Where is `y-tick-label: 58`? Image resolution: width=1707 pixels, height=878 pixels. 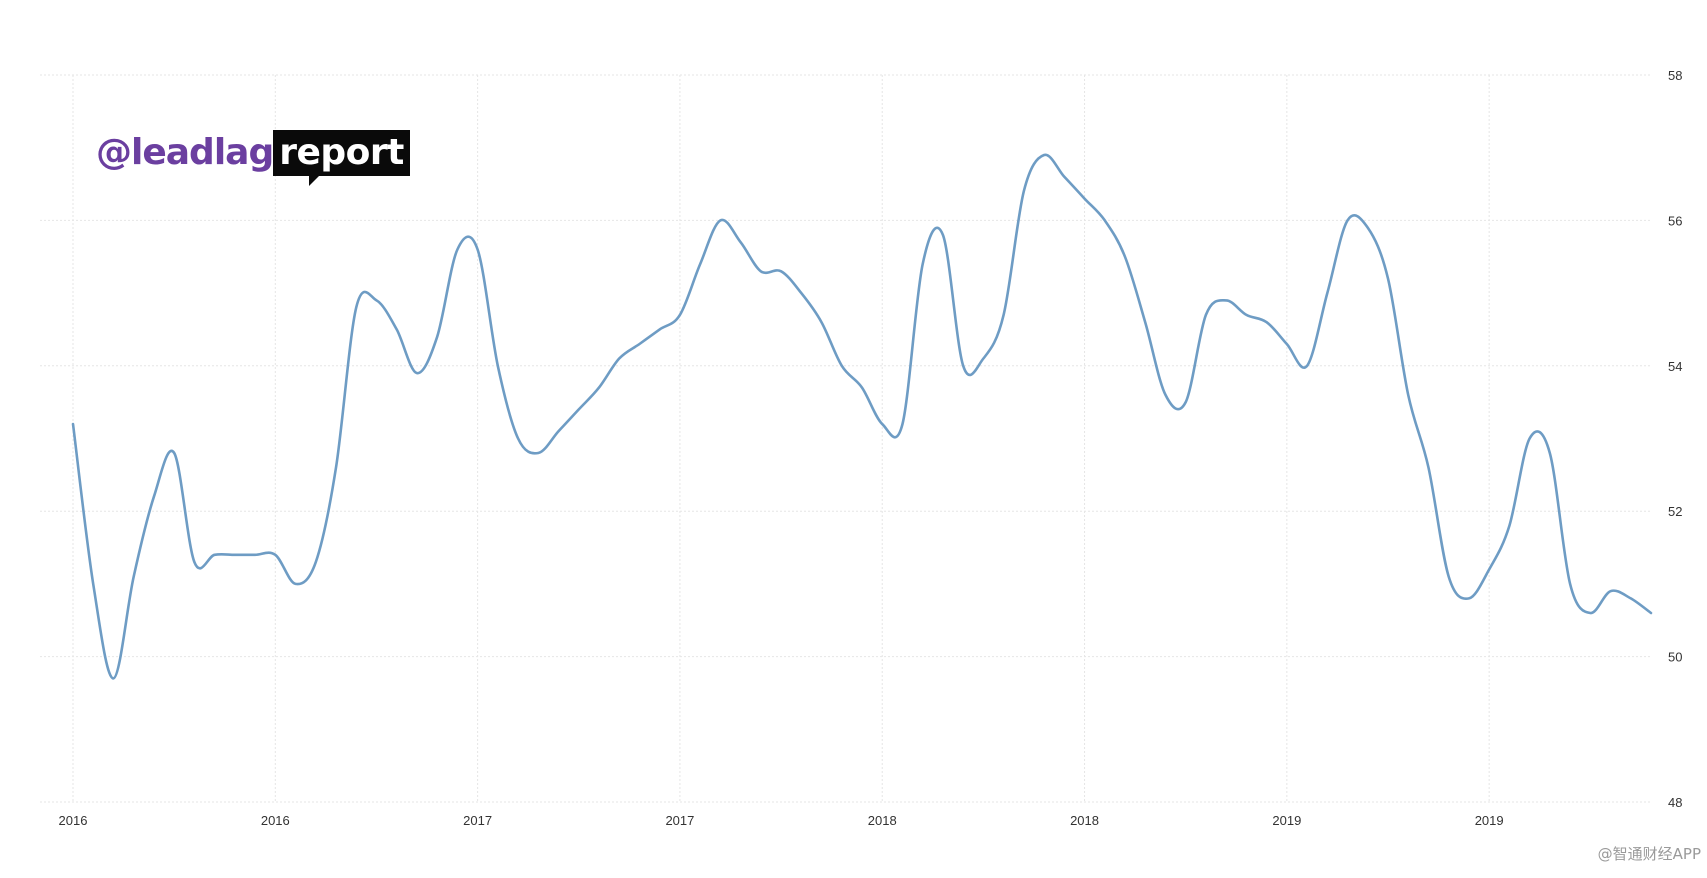
y-tick-label: 58 is located at coordinates (1675, 75).